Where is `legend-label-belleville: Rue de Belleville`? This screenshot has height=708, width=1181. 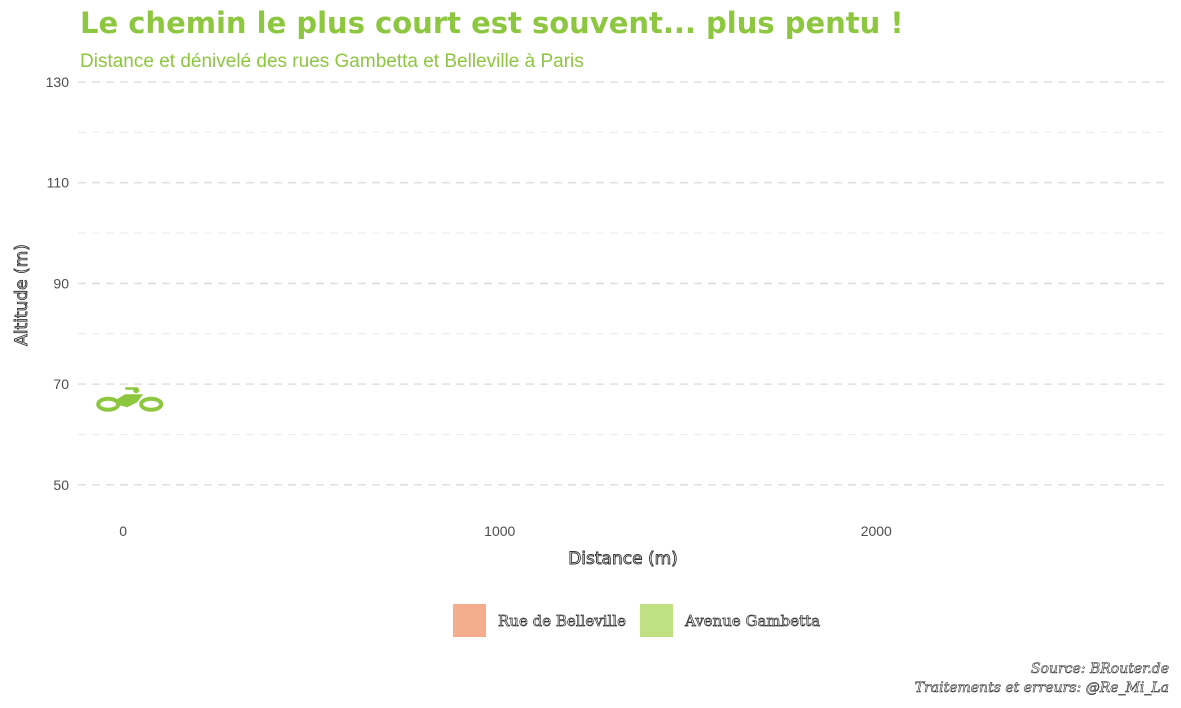
legend-label-belleville: Rue de Belleville is located at coordinates (562, 620).